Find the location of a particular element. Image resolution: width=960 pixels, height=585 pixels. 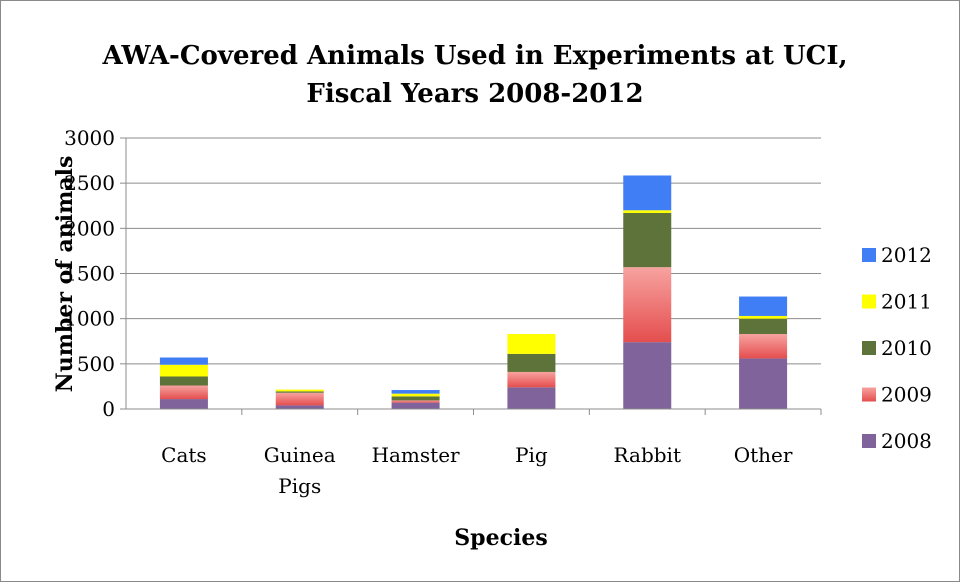

legend-label-2012: 2012 is located at coordinates (906, 255).